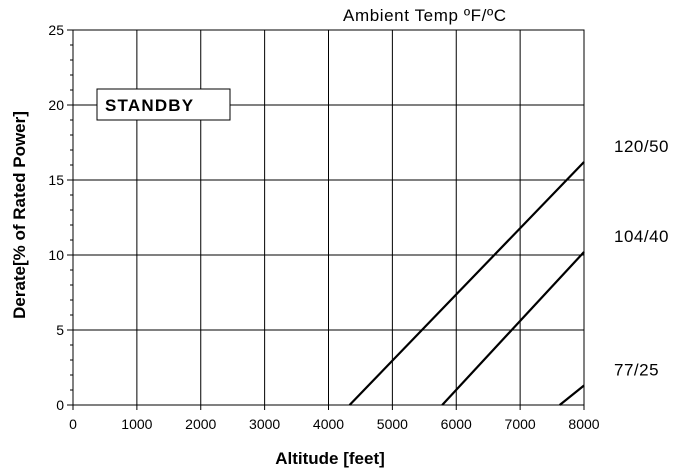 This screenshot has height=473, width=691. Describe the element at coordinates (56, 255) in the screenshot. I see `y-tick-label: 10` at that location.